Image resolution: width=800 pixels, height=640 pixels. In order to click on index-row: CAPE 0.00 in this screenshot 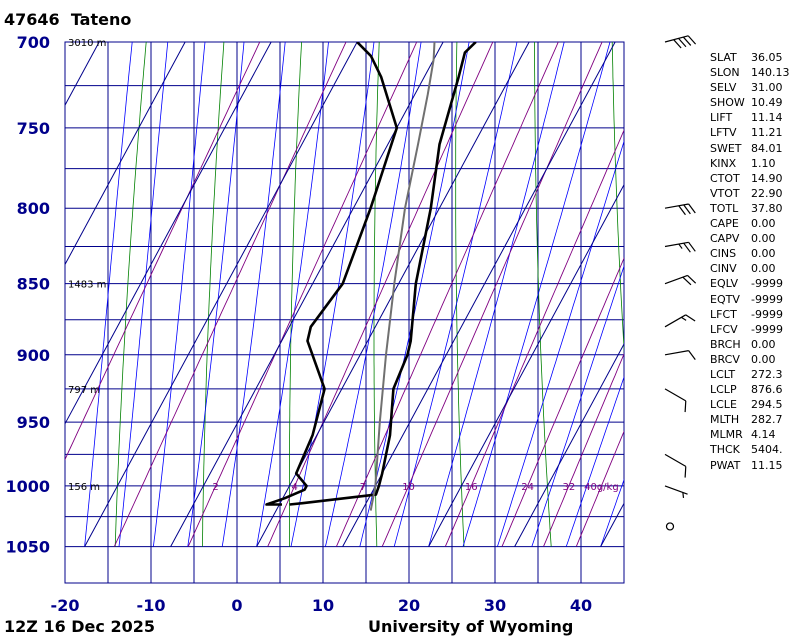, I will do `click(750, 223)`.